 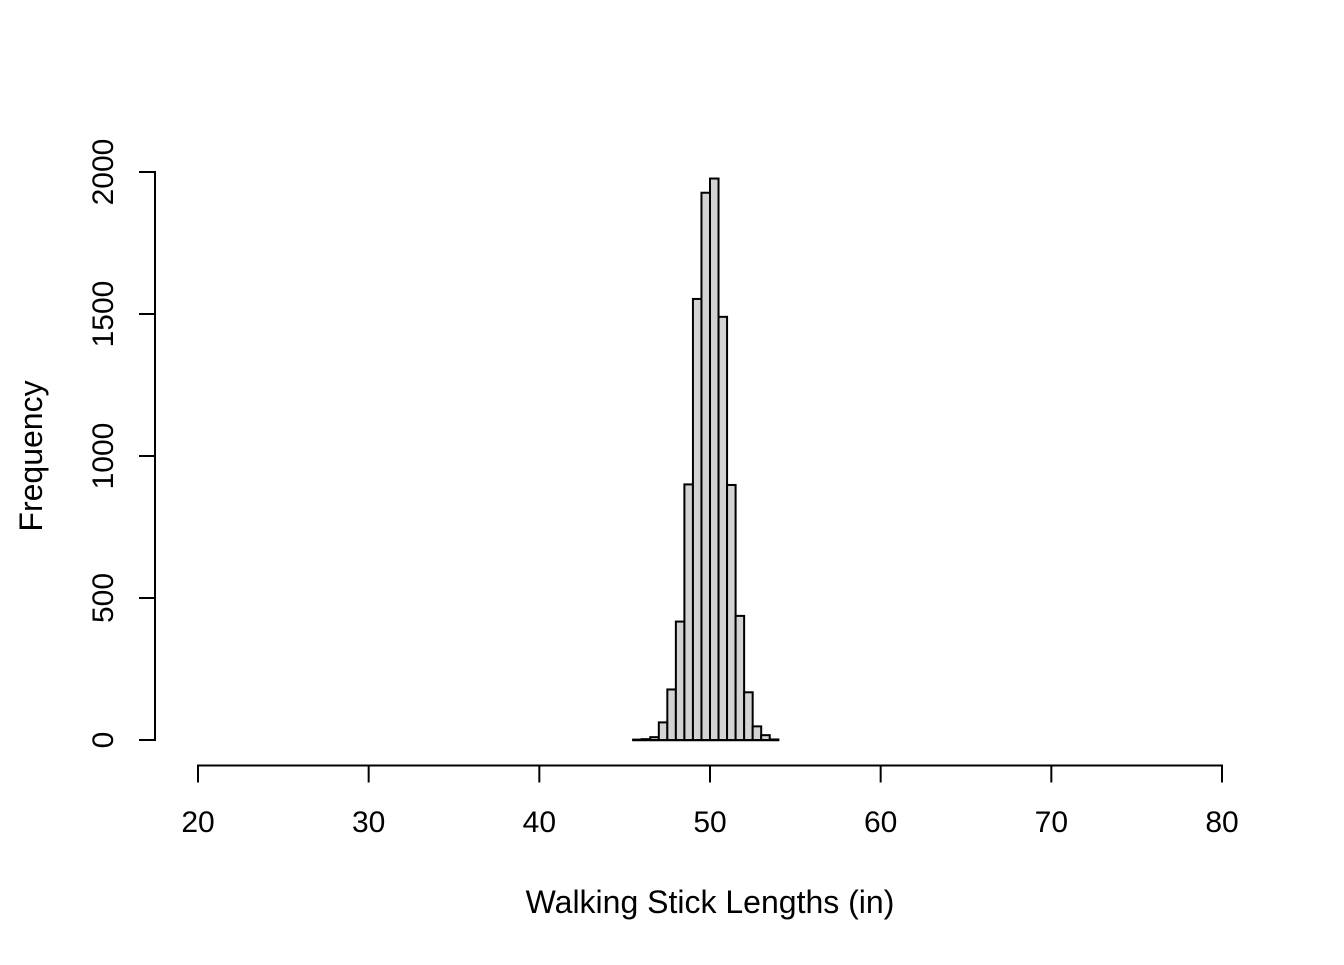 I want to click on y-axis-title: Frequency, so click(x=31, y=455).